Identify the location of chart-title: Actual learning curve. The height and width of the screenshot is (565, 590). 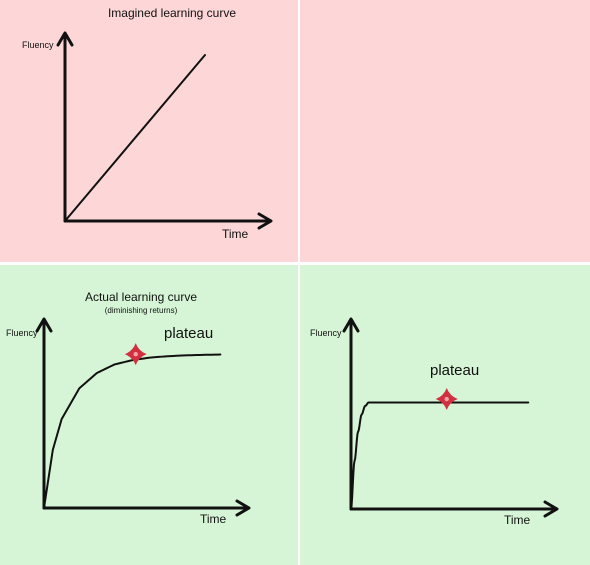
(141, 297).